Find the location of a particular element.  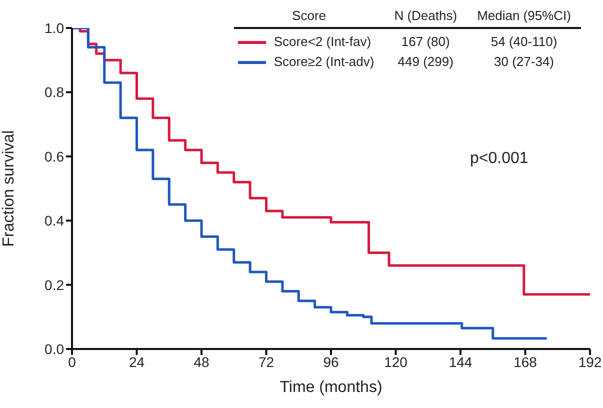

x-tick-label: 48 is located at coordinates (202, 362).